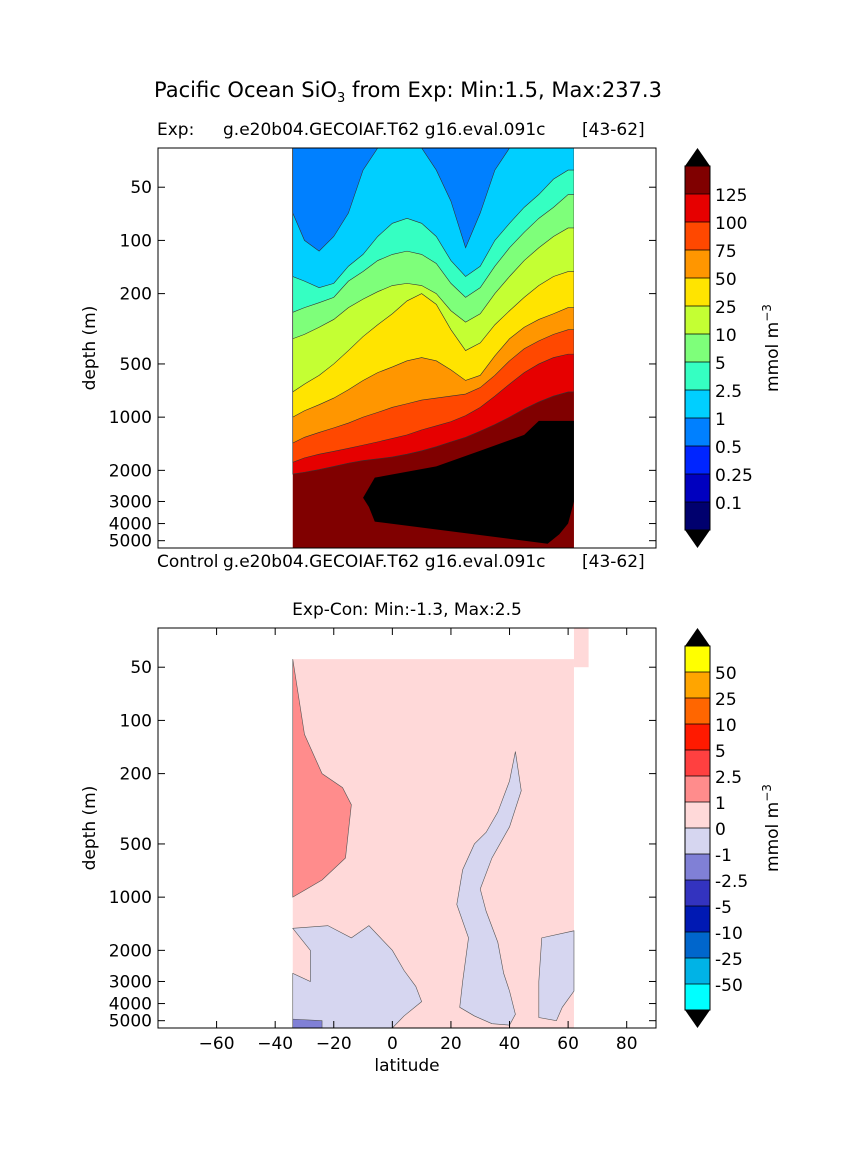 The width and height of the screenshot is (864, 1158). Describe the element at coordinates (720, 804) in the screenshot. I see `colorbar-tick-label: 1` at that location.